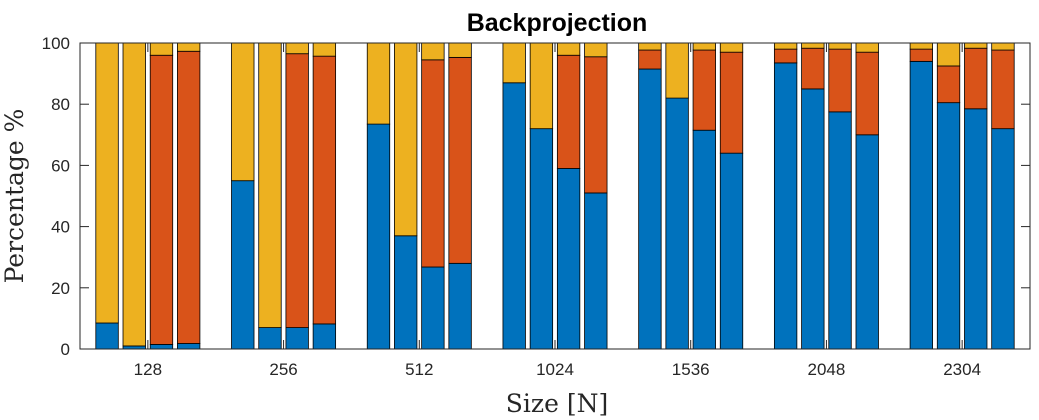  I want to click on y-tick-label-60: 60, so click(60, 165).